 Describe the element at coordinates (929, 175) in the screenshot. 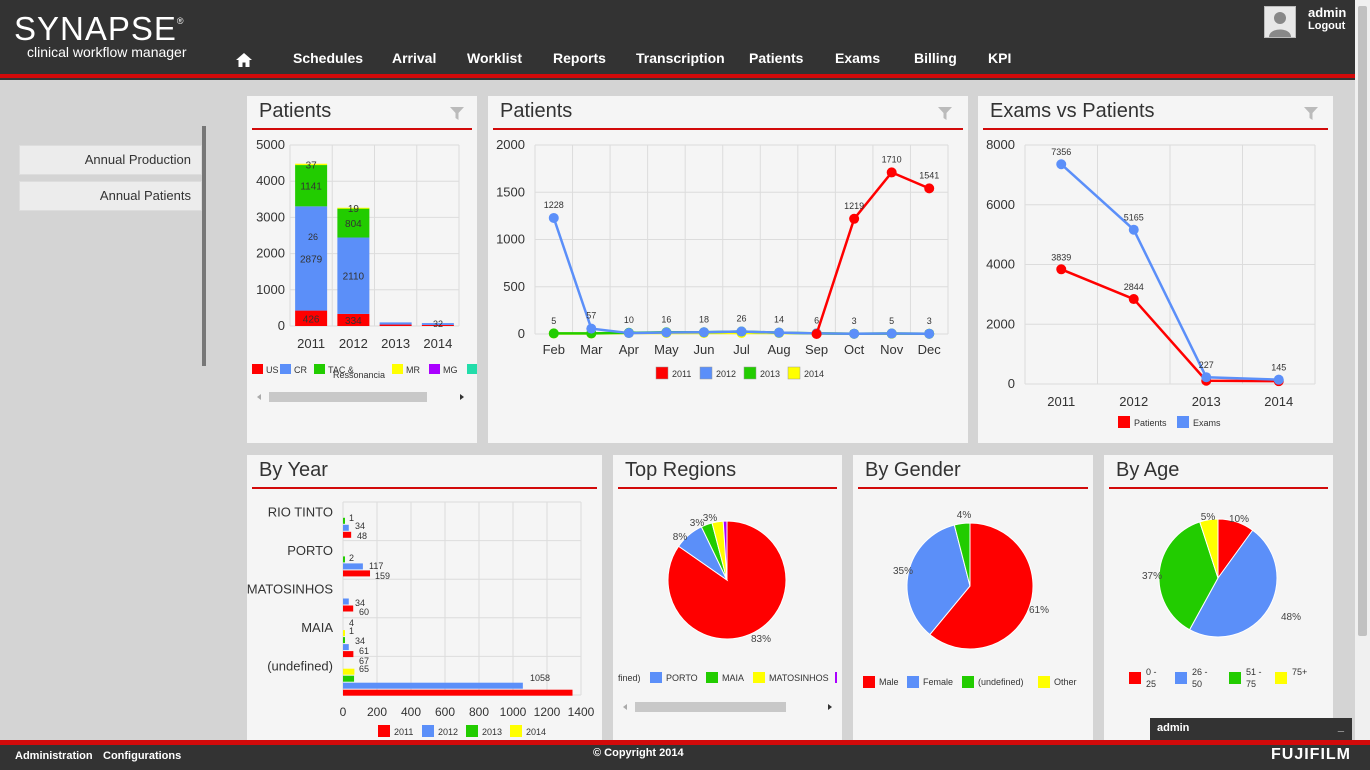

I see `data-label: 1541` at that location.